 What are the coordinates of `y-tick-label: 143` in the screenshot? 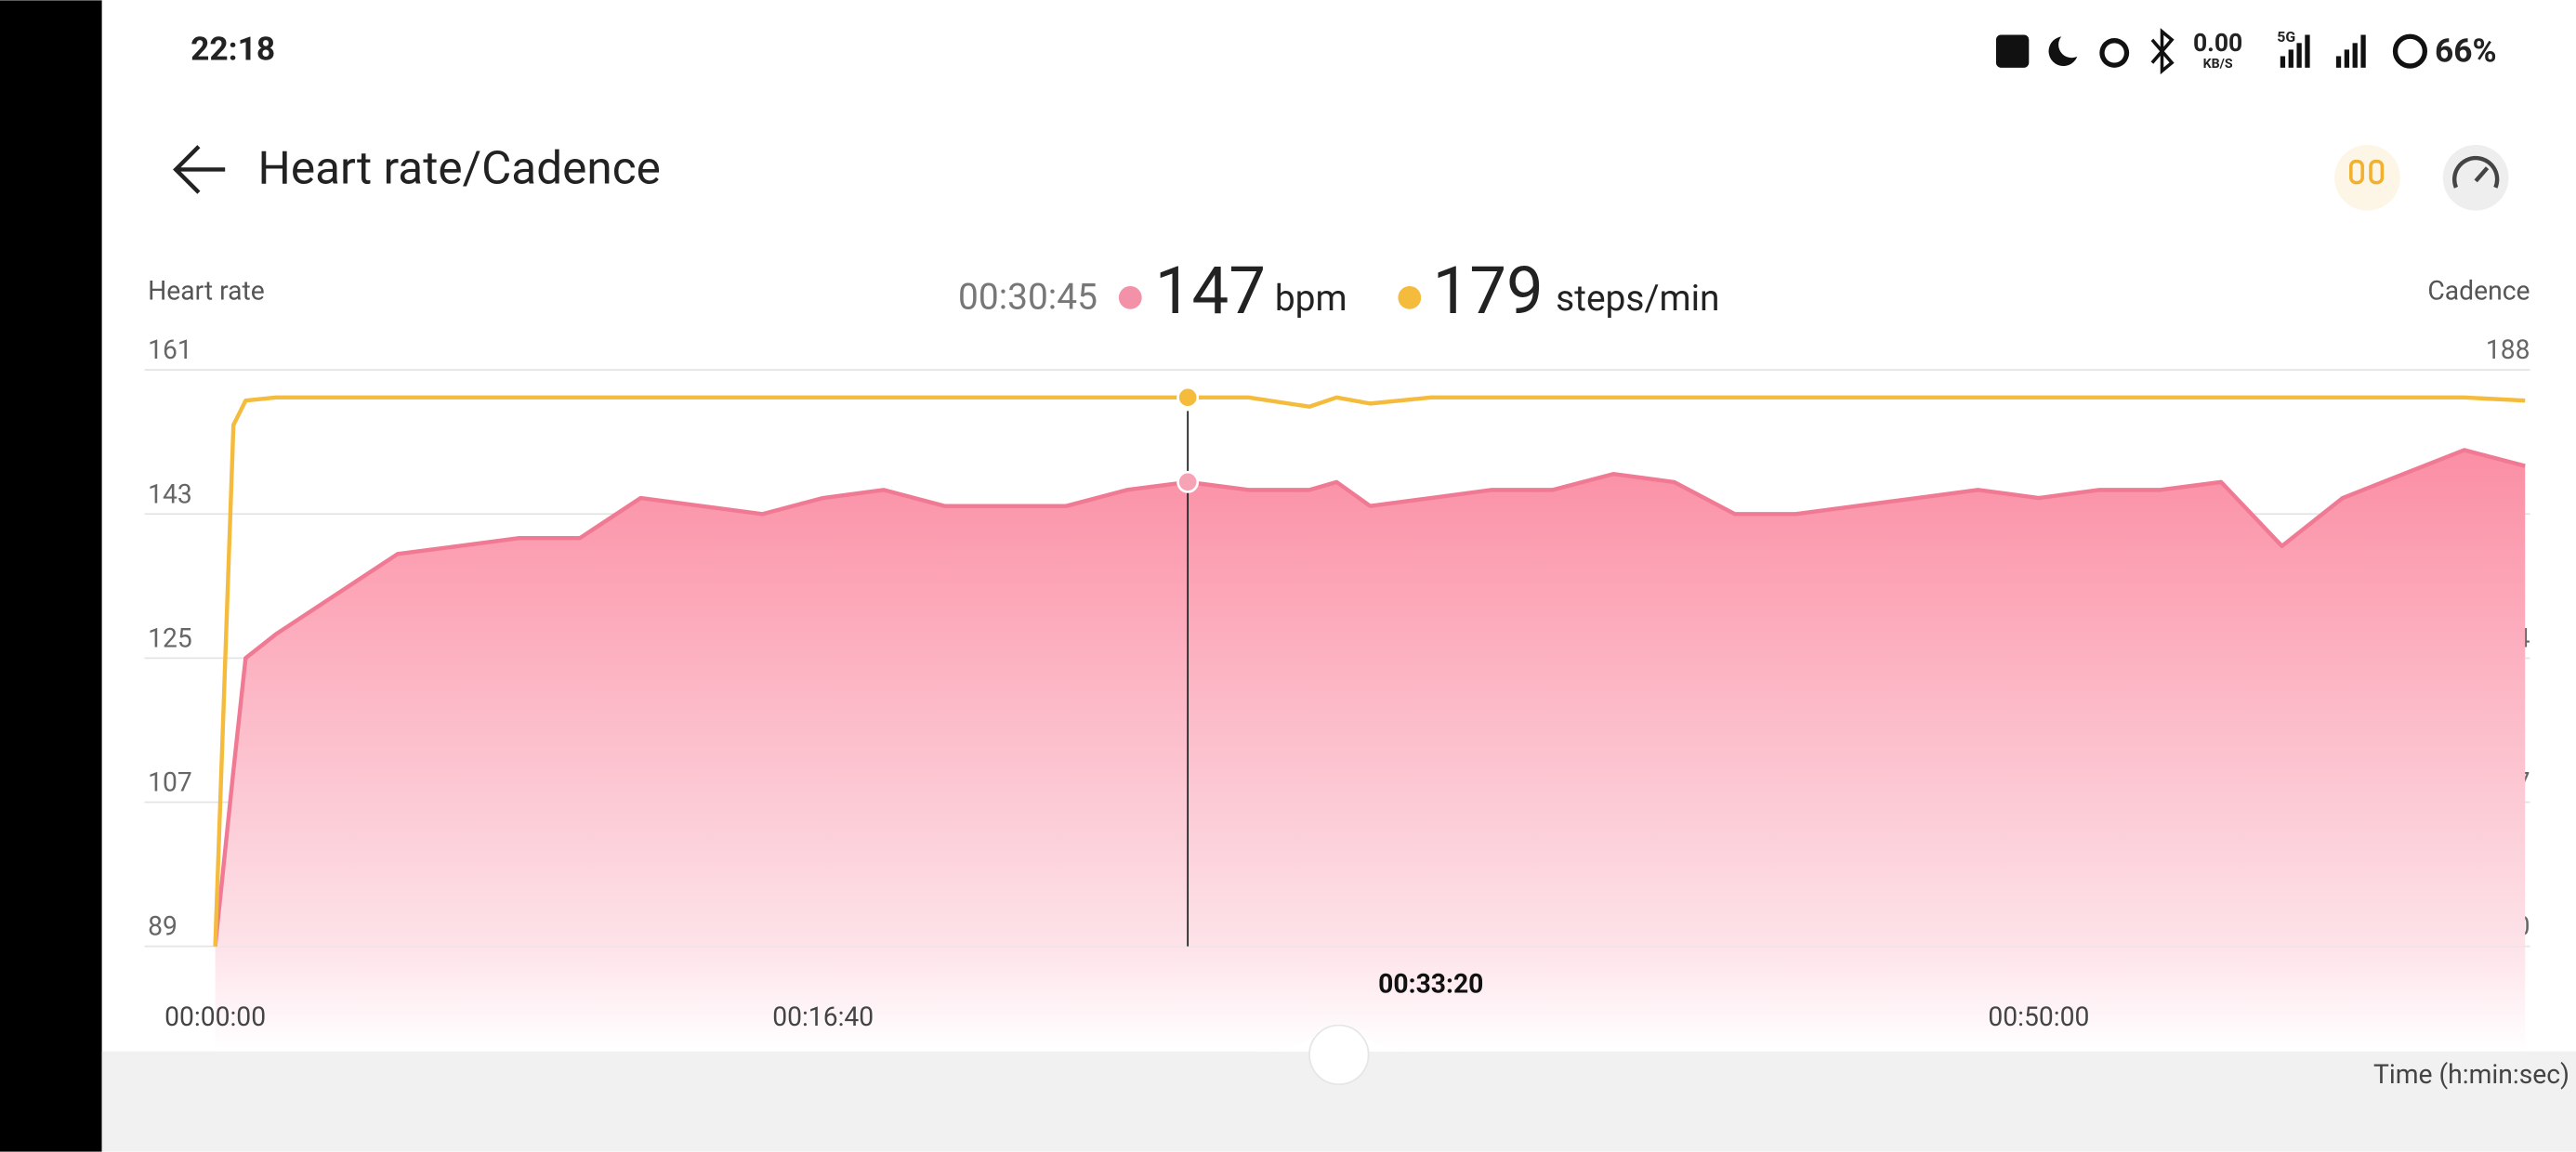 It's located at (170, 493).